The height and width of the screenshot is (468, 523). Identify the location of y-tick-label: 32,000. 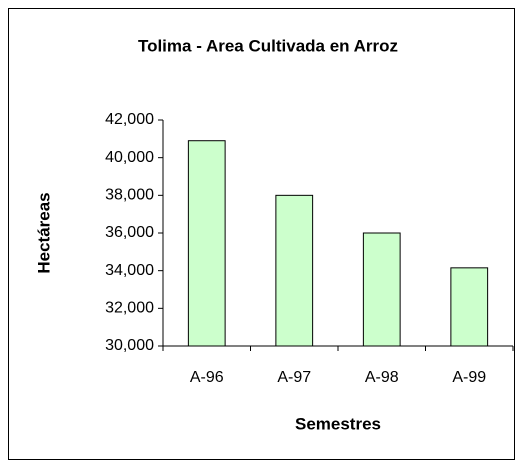
(129, 308).